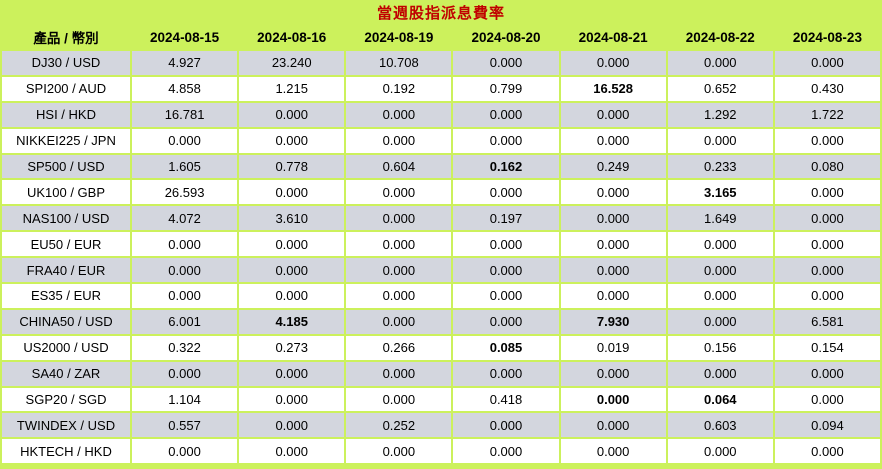 This screenshot has width=882, height=469. I want to click on rate-value-cell: 0.603, so click(720, 425).